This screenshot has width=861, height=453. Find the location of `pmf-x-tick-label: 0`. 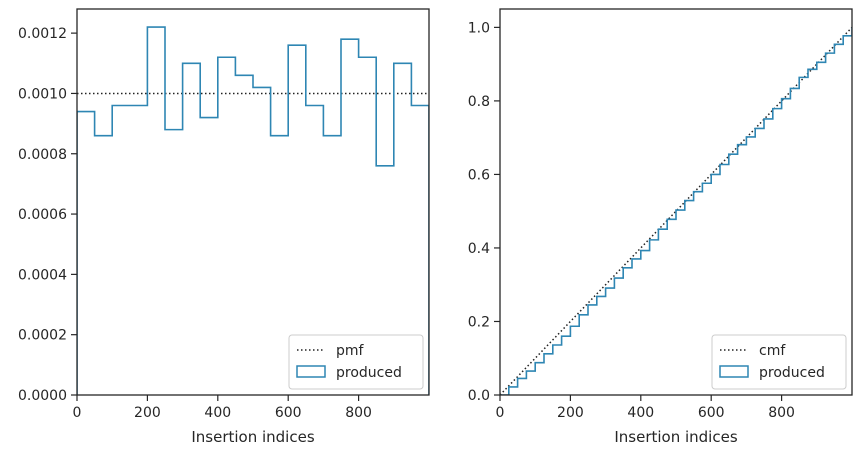

pmf-x-tick-label: 0 is located at coordinates (77, 413).